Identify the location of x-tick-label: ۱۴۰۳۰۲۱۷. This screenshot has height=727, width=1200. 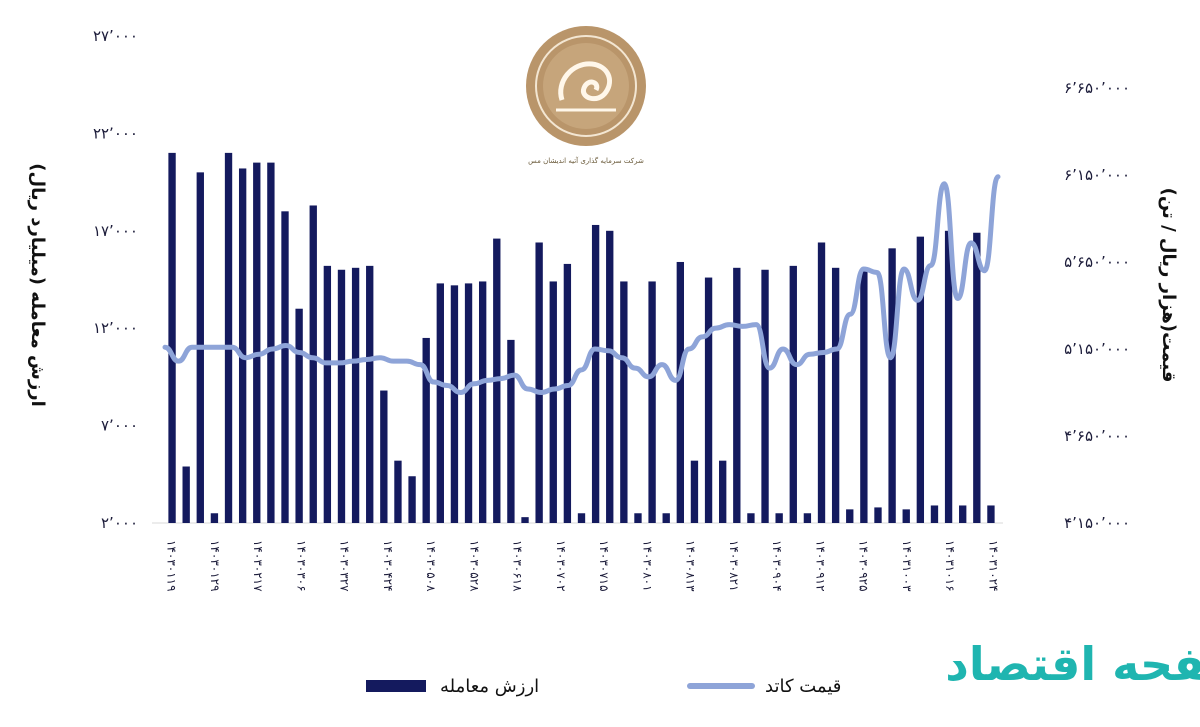
(258, 566).